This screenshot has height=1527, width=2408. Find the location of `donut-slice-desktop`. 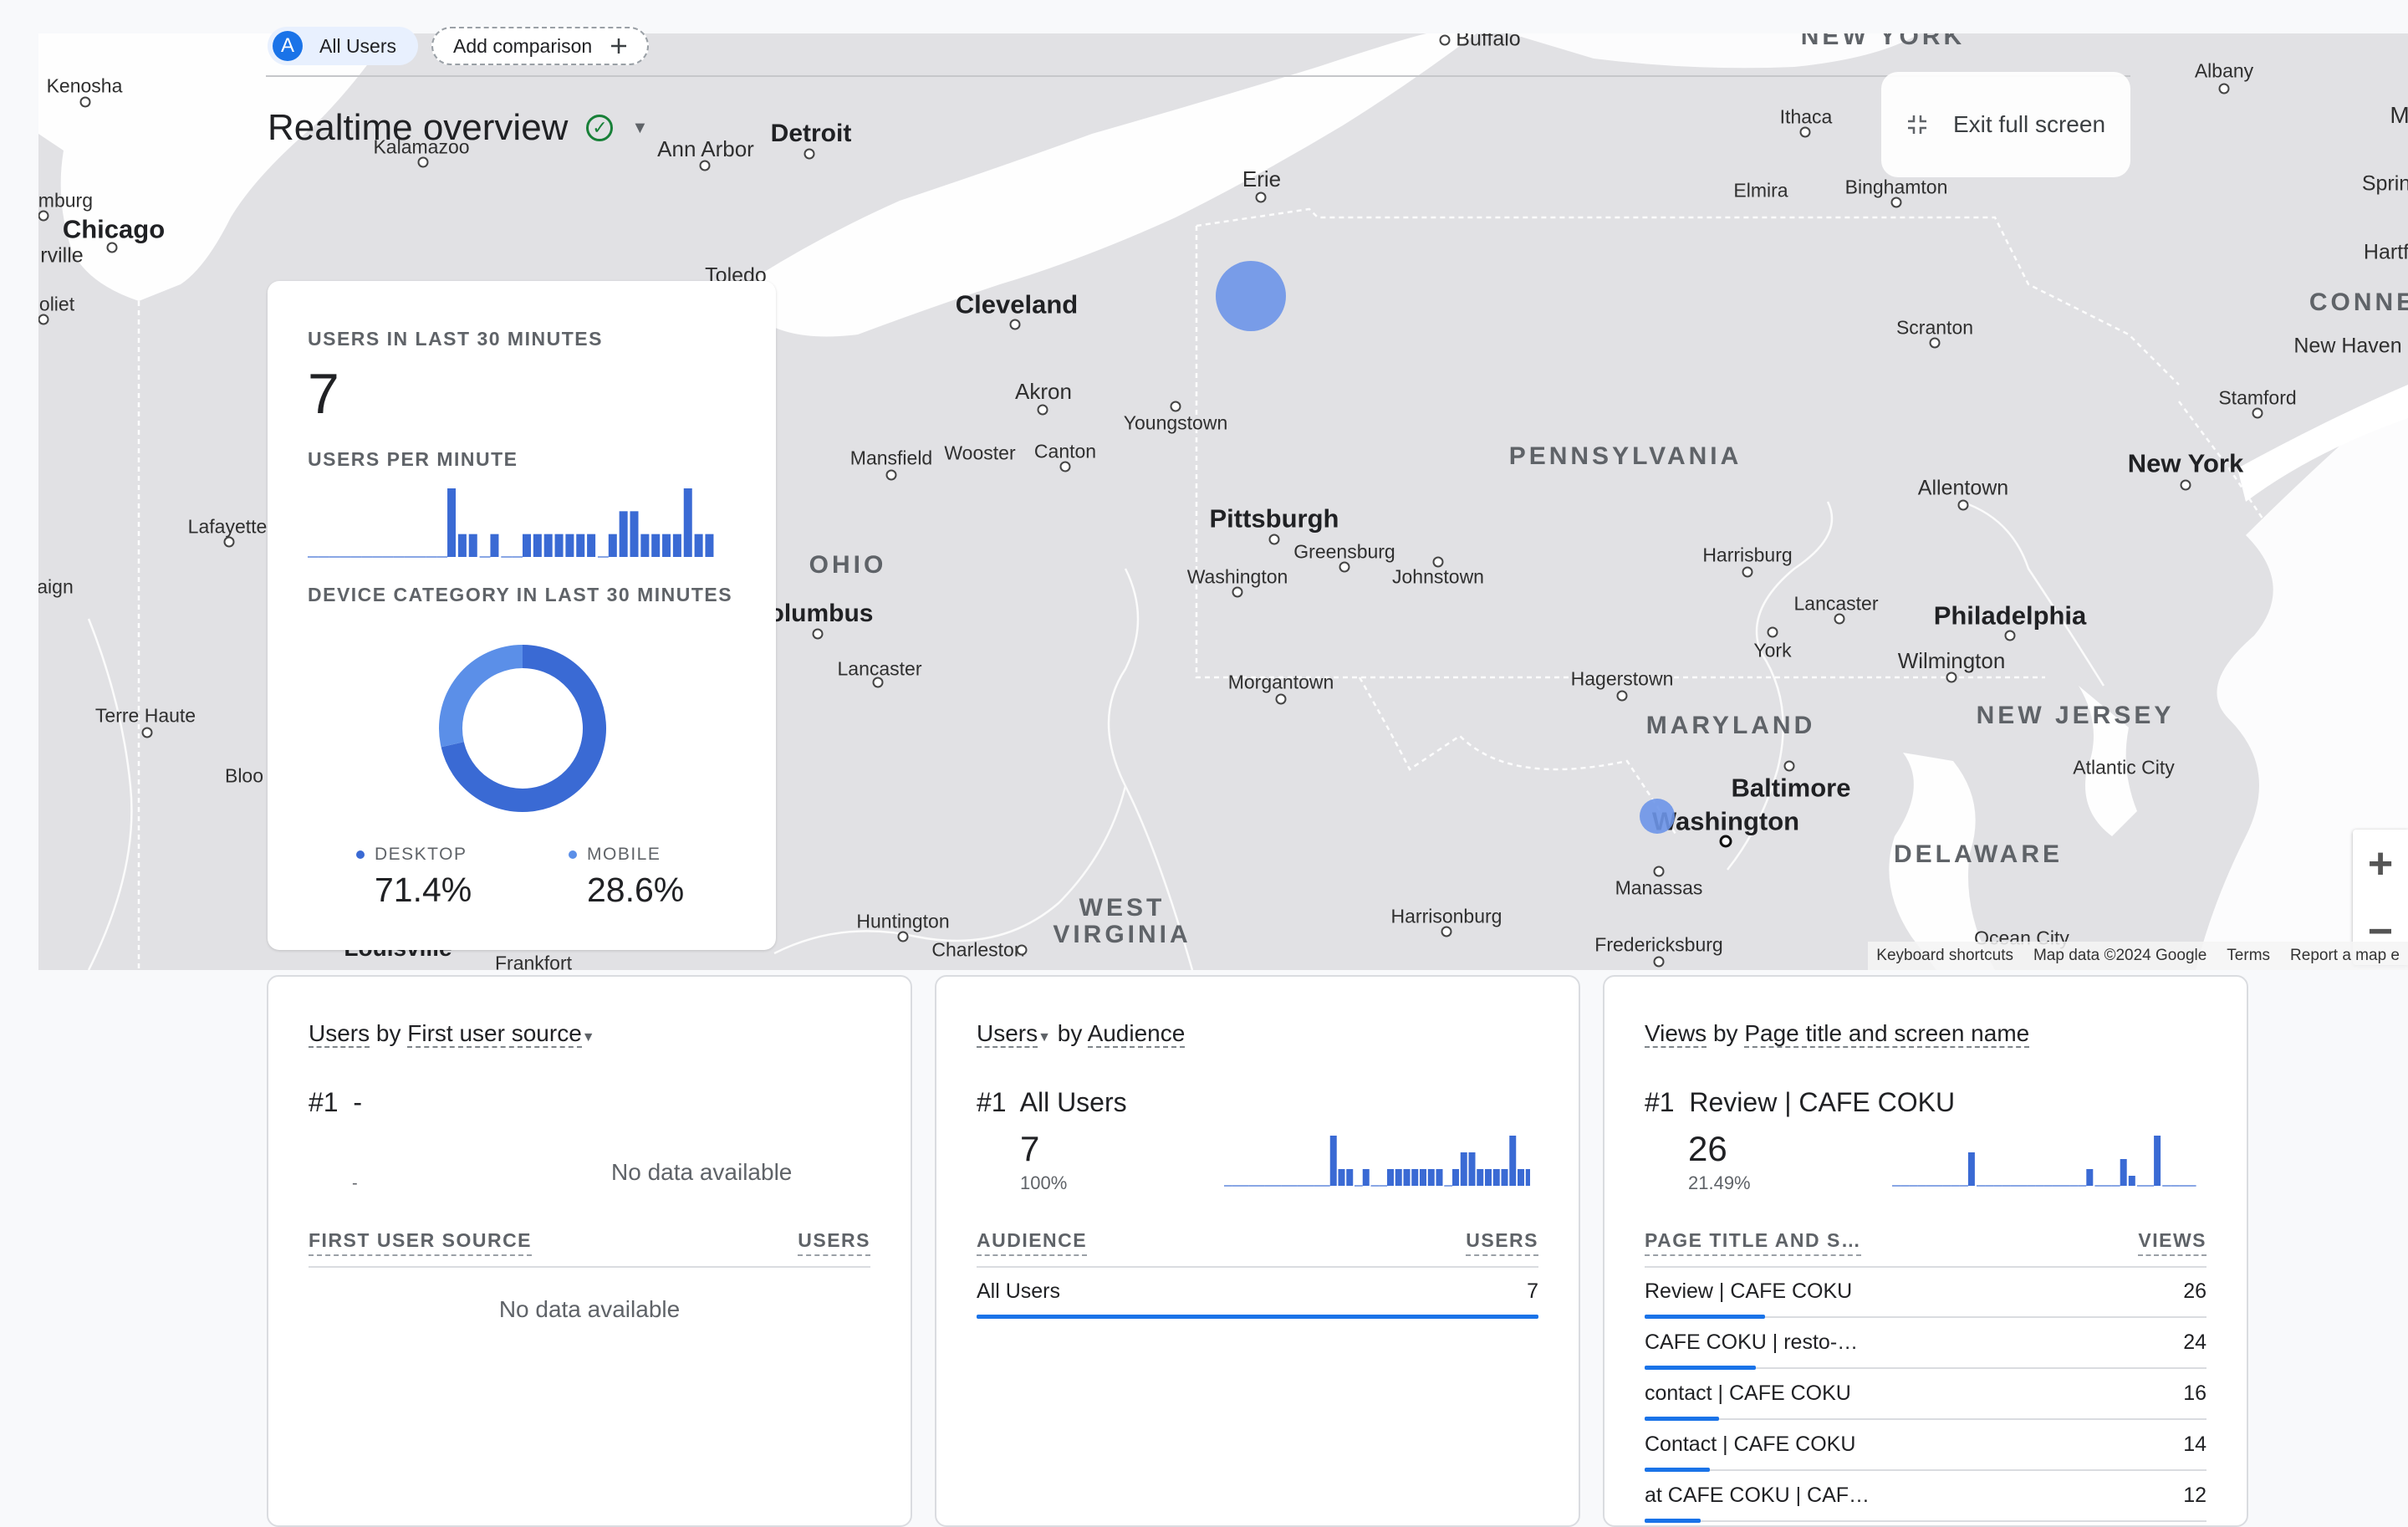

donut-slice-desktop is located at coordinates (524, 729).